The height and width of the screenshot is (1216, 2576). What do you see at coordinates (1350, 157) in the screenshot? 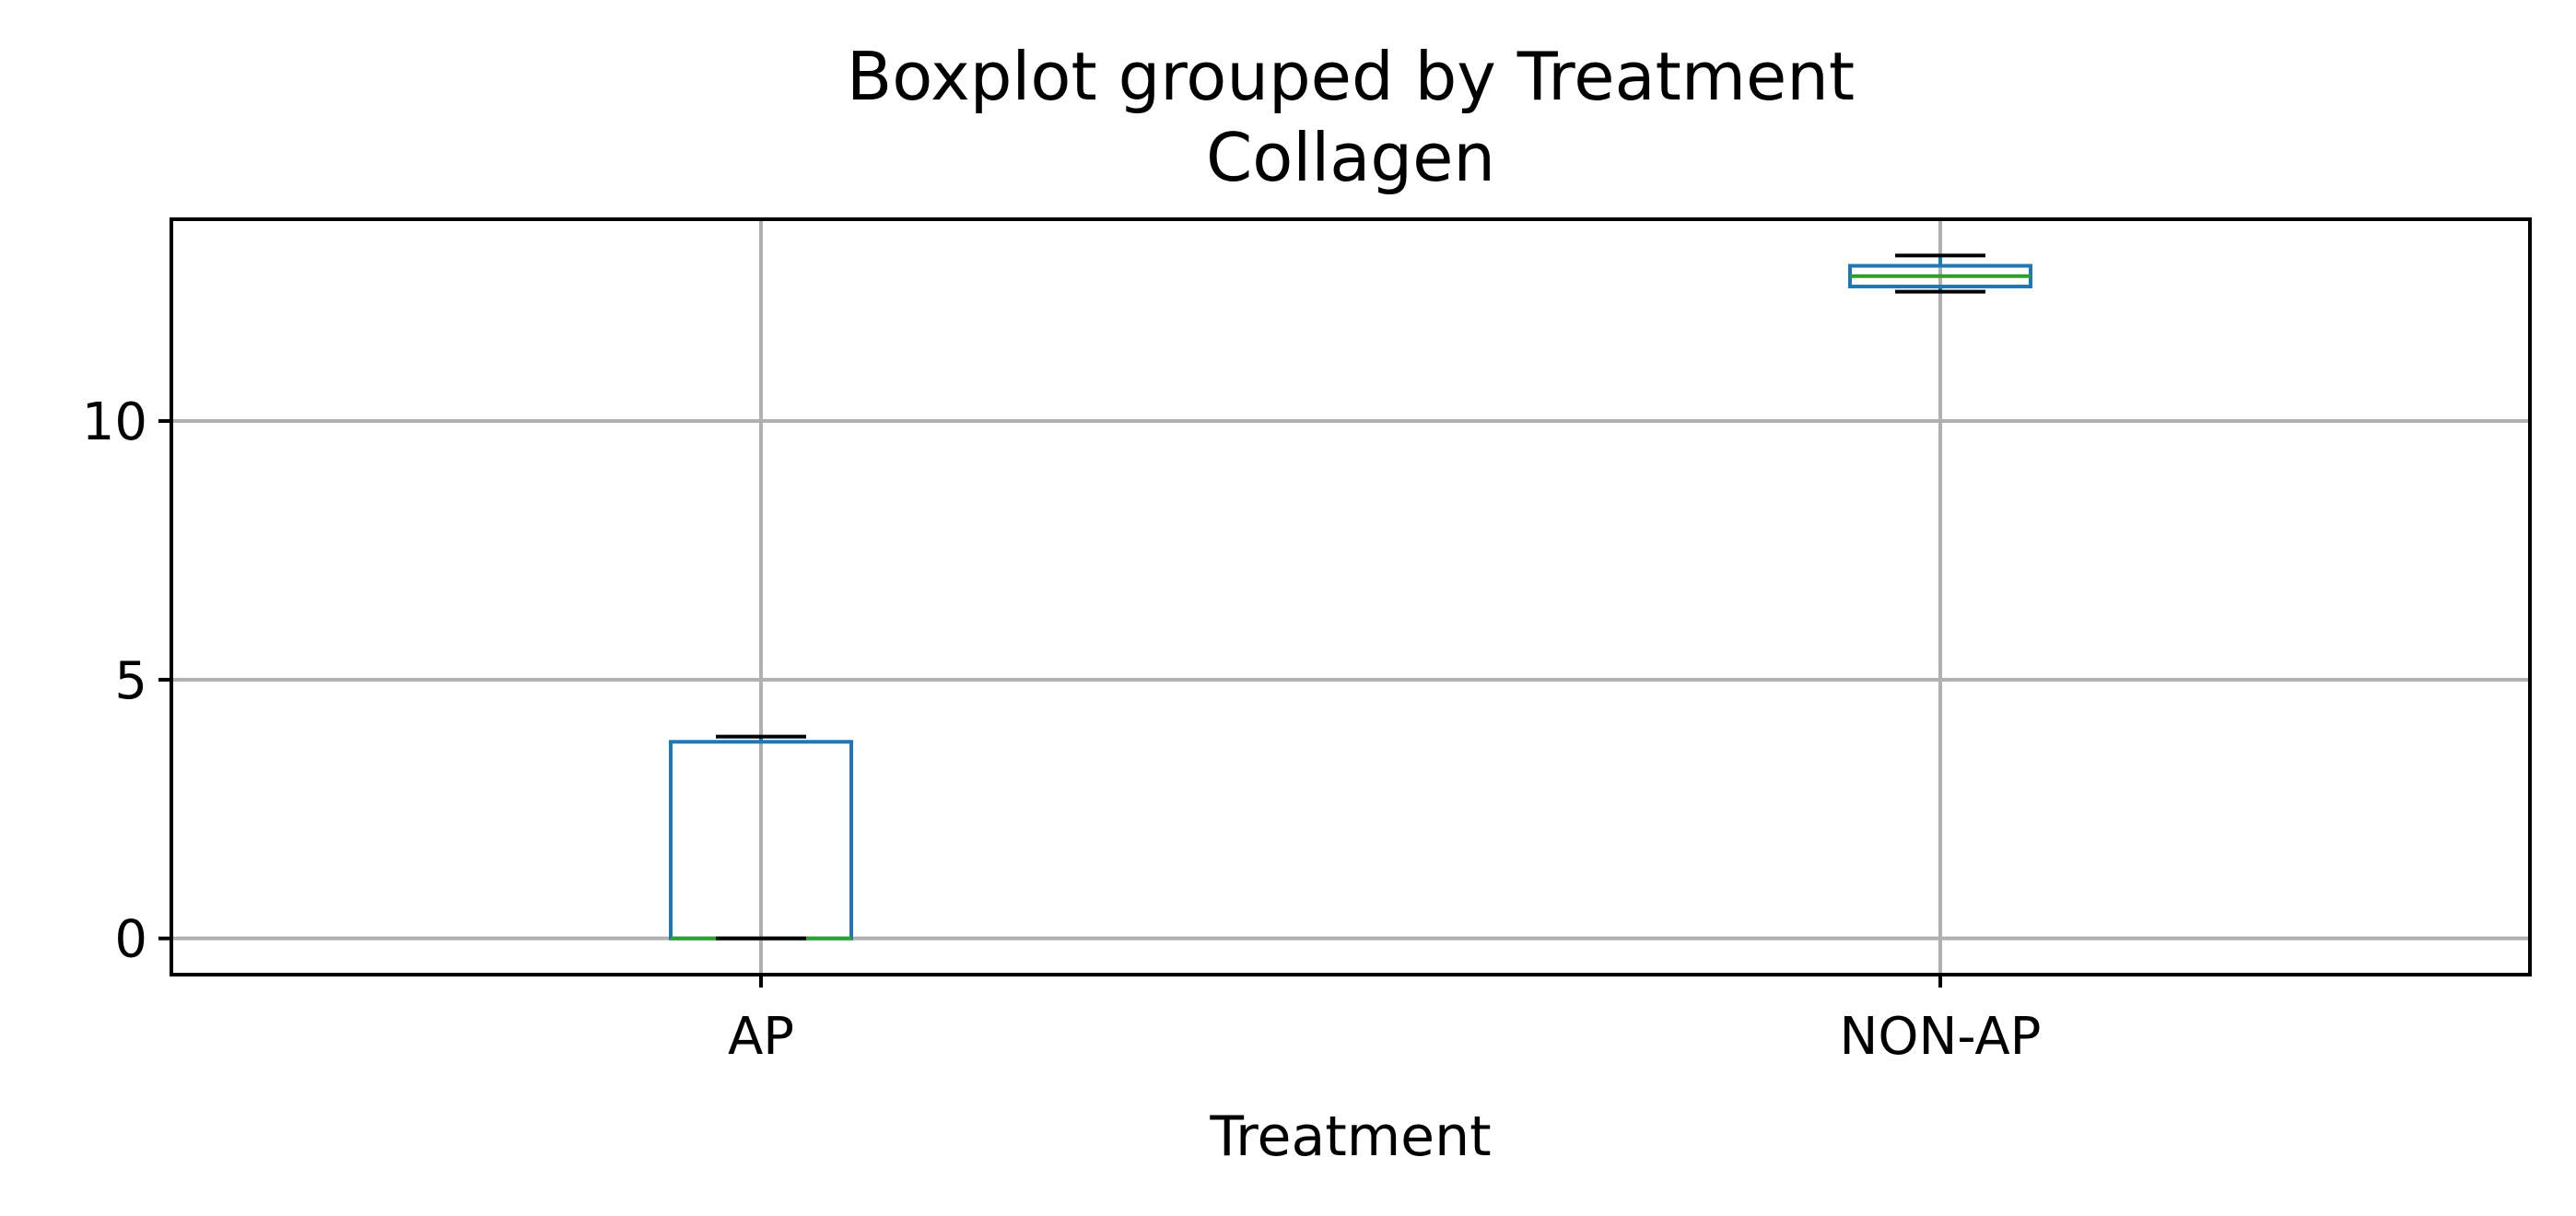
I see `chart-subtitle: Collagen` at bounding box center [1350, 157].